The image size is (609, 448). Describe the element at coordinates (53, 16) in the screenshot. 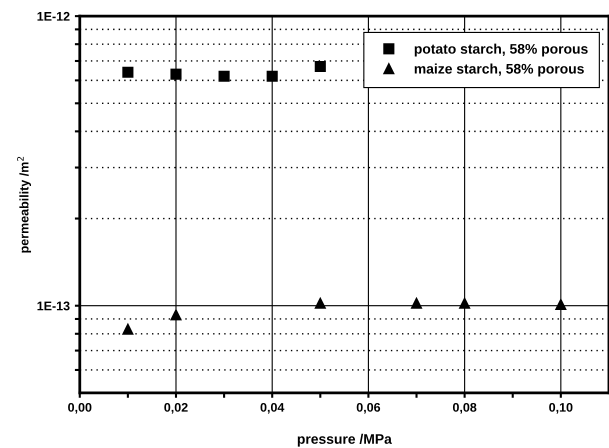

I see `y-tick-label: 1E-12` at that location.